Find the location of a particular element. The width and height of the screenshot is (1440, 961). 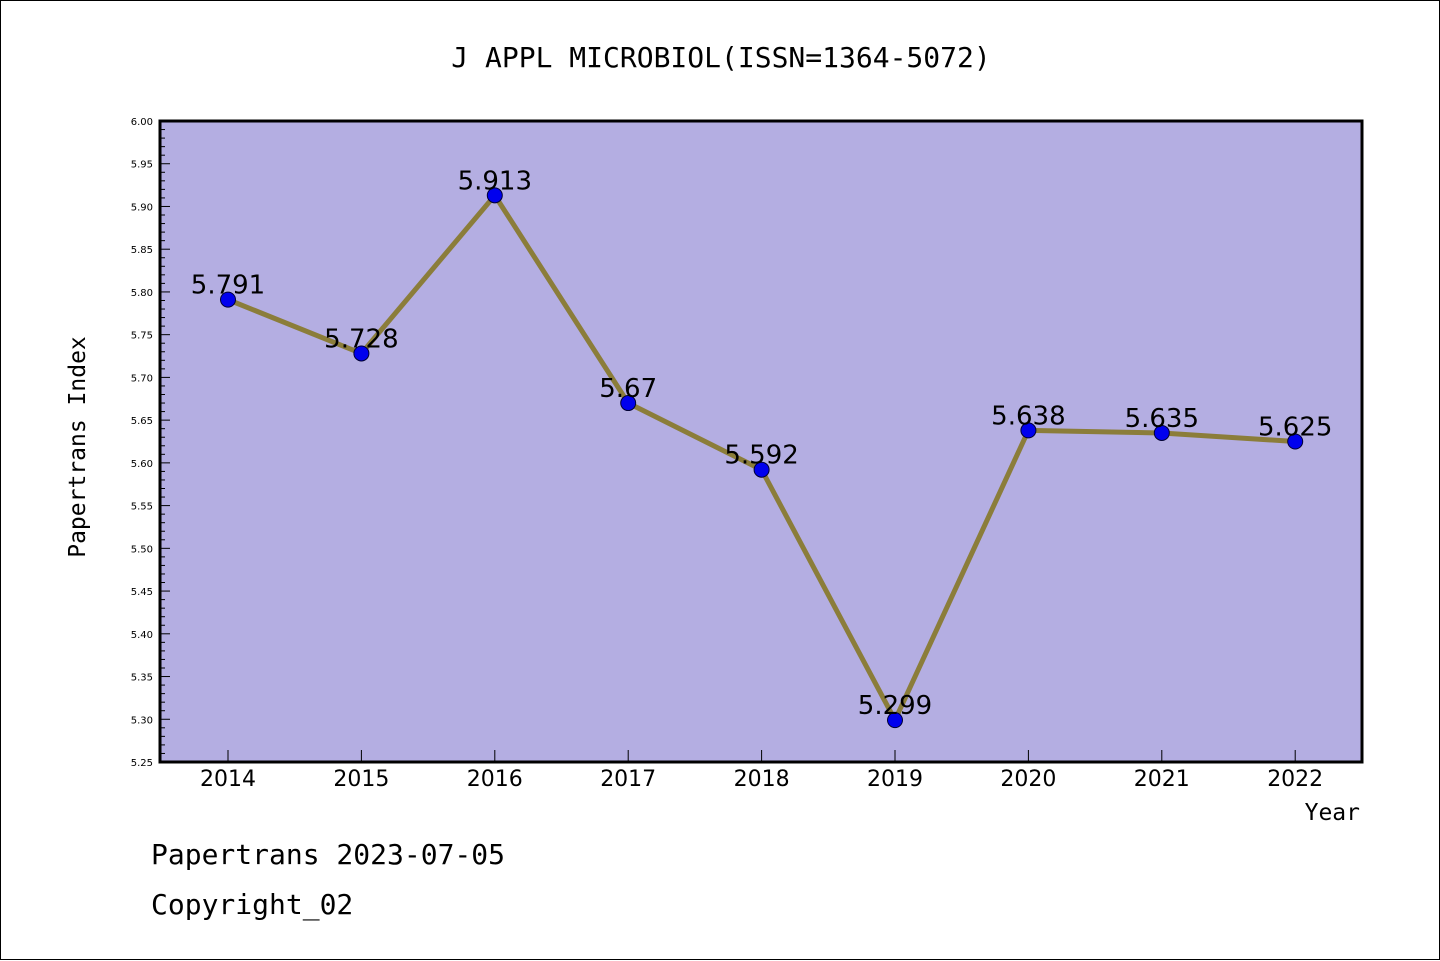

data-point-2021 is located at coordinates (1161, 432).